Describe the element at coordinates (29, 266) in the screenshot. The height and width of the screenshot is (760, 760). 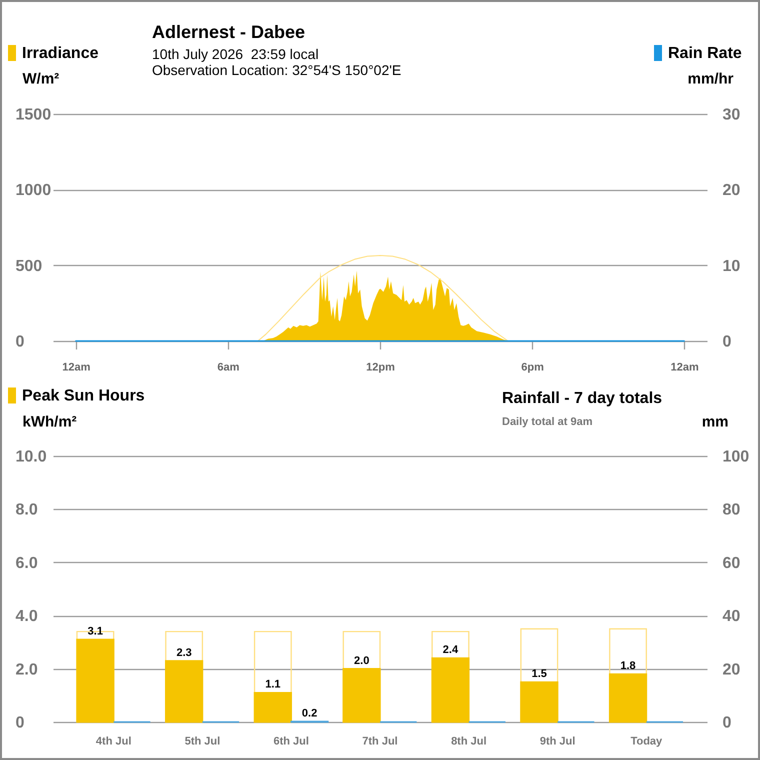
I see `y-tick-label: 500` at that location.